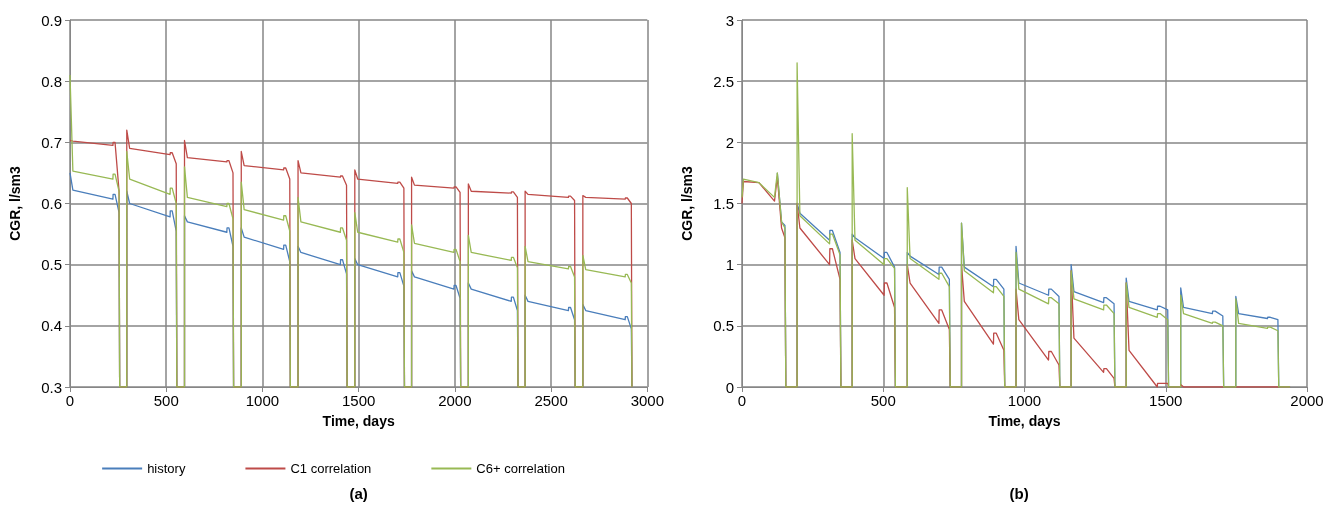 The height and width of the screenshot is (508, 1335). What do you see at coordinates (551, 400) in the screenshot?
I see `x-tick-label: 2500` at bounding box center [551, 400].